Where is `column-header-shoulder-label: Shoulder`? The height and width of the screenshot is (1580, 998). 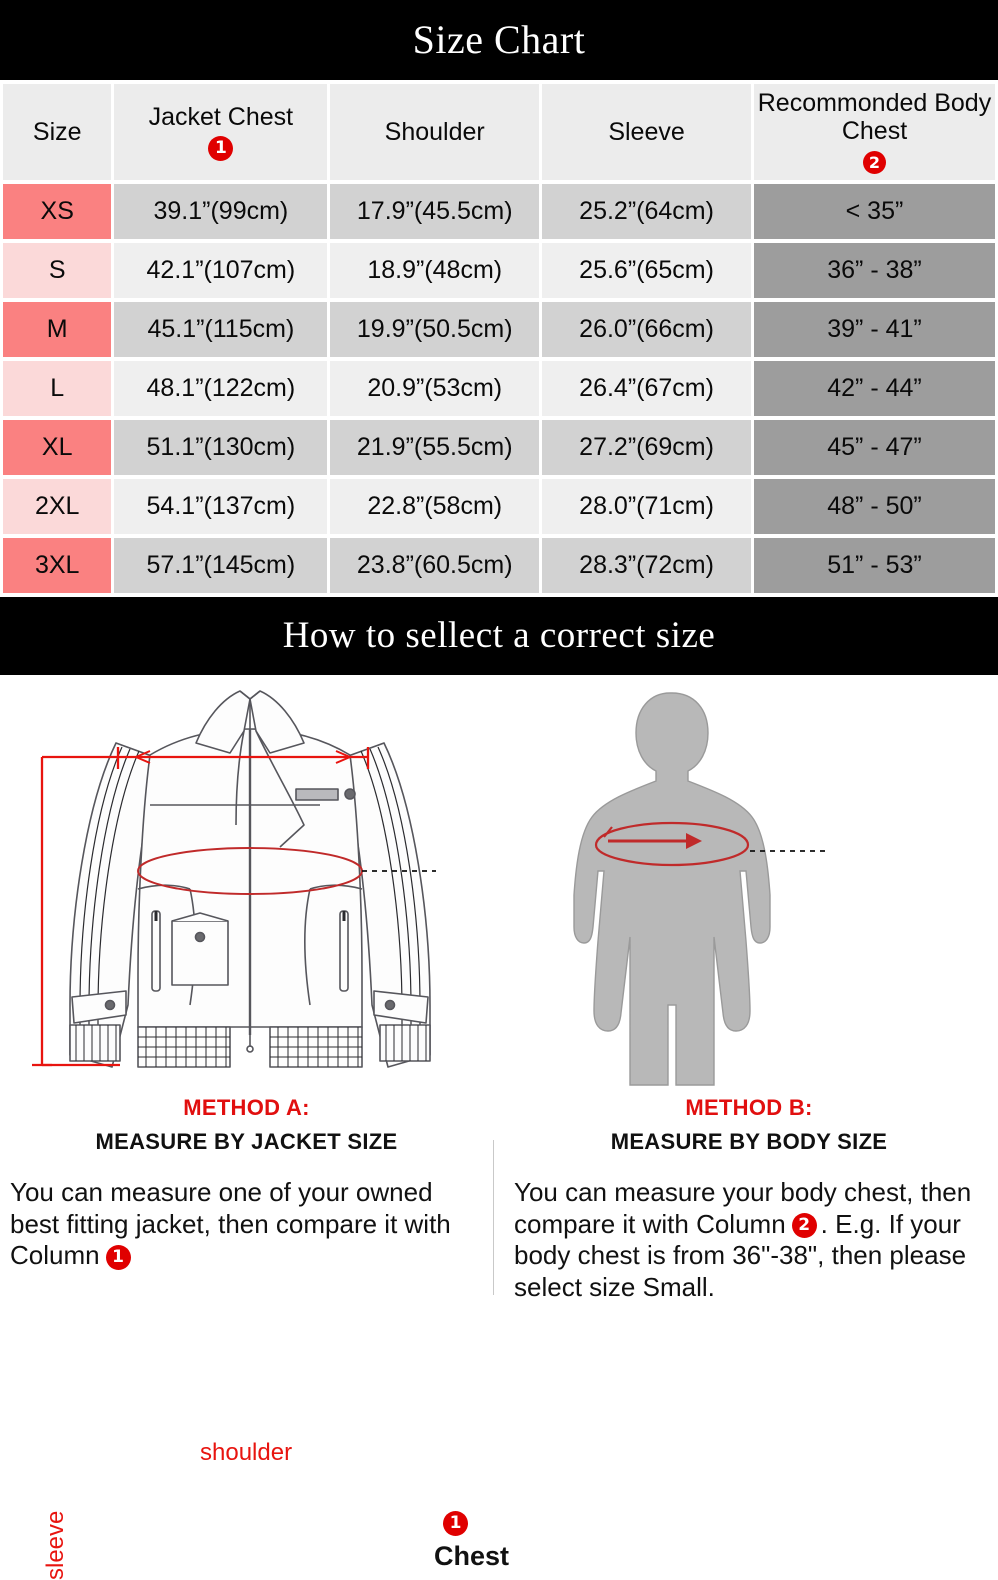 column-header-shoulder-label: Shoulder is located at coordinates (434, 132).